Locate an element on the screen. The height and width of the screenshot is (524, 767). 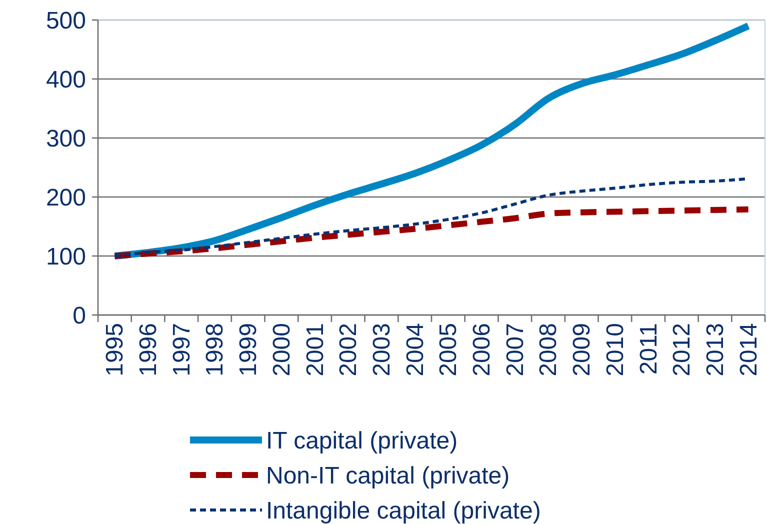
legend-label: IT capital (private) is located at coordinates (362, 440).